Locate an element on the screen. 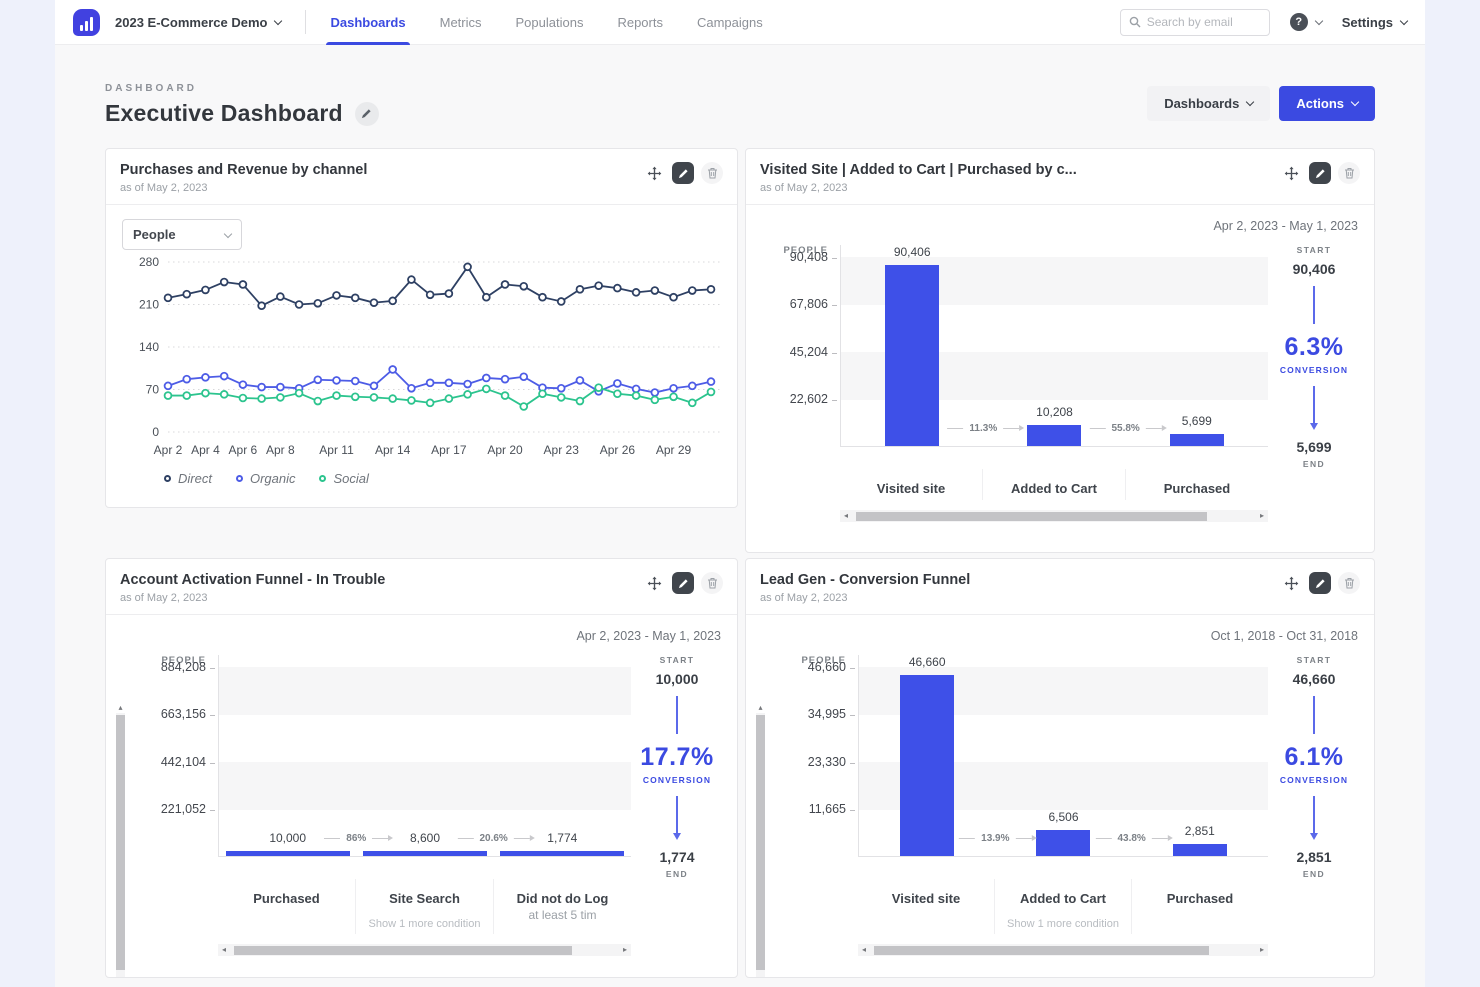 This screenshot has height=987, width=1480. header-actions: Dashboards Actions is located at coordinates (1261, 103).